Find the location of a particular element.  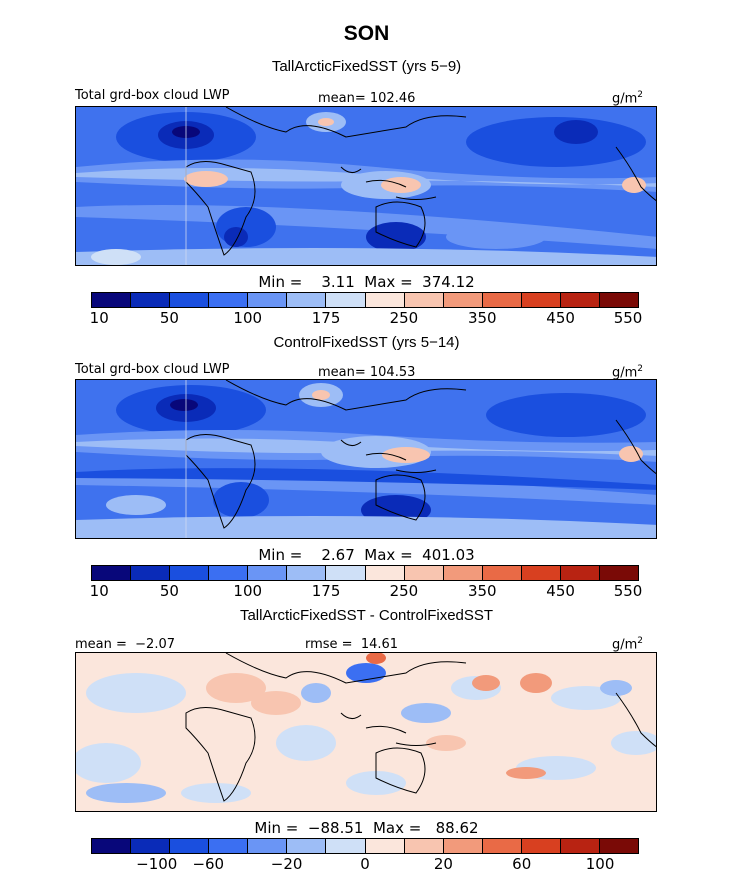

panel-3-title: TallArcticFixedSST - ControlFixedSST is located at coordinates (366, 615).